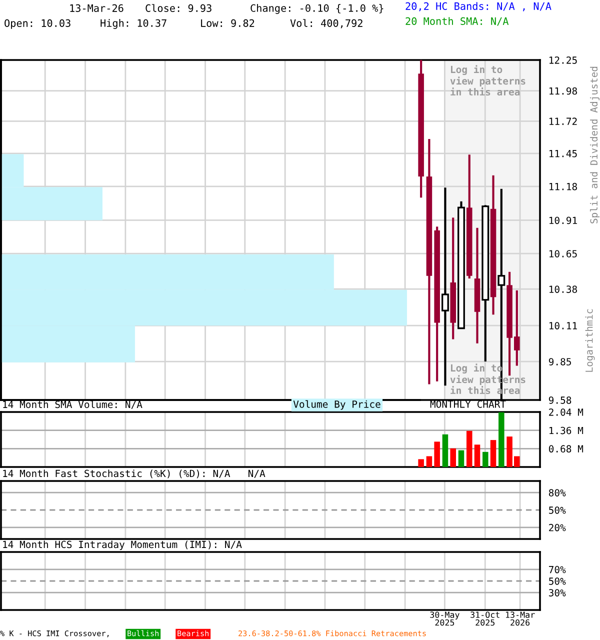 This screenshot has height=640, width=600. What do you see at coordinates (488, 80) in the screenshot?
I see `band-label: Log in to view patterns in this area` at bounding box center [488, 80].